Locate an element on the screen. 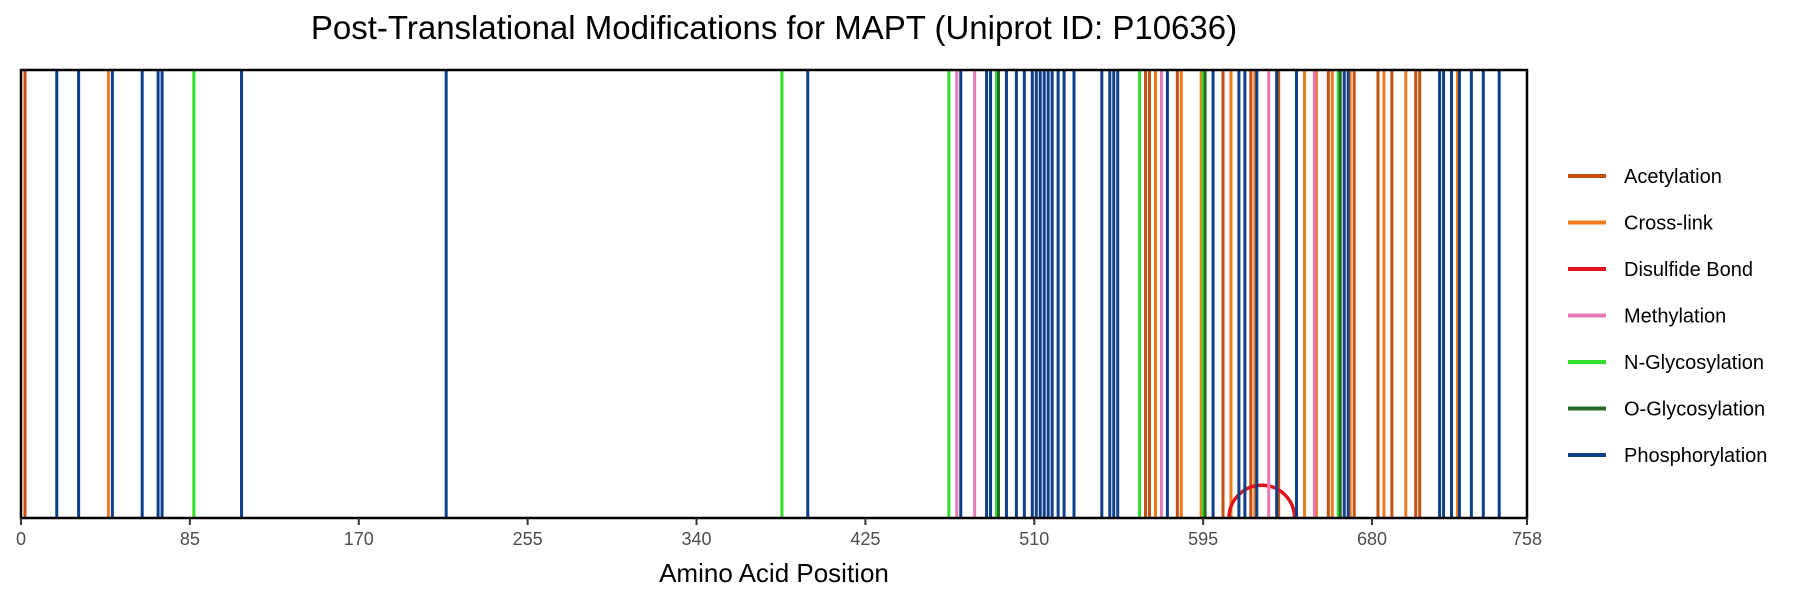 This screenshot has height=600, width=1800. legend-label-acetylation: Acetylation is located at coordinates (1673, 177).